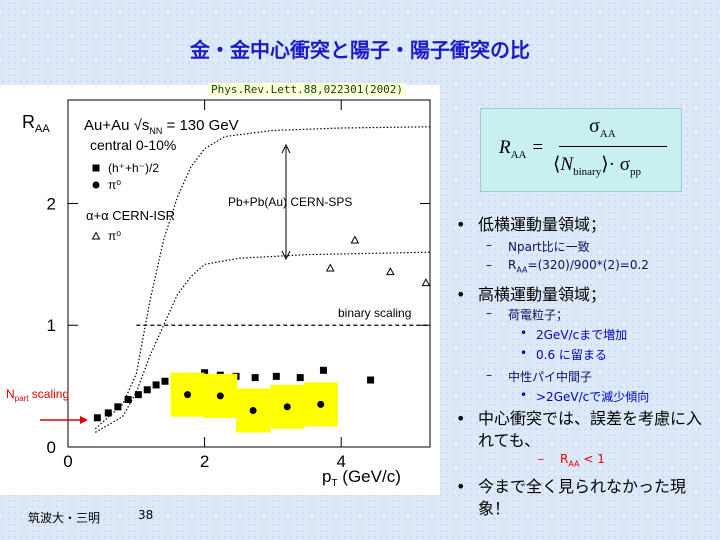 The height and width of the screenshot is (540, 720). I want to click on bullet: Npart比に一致, so click(585, 246).